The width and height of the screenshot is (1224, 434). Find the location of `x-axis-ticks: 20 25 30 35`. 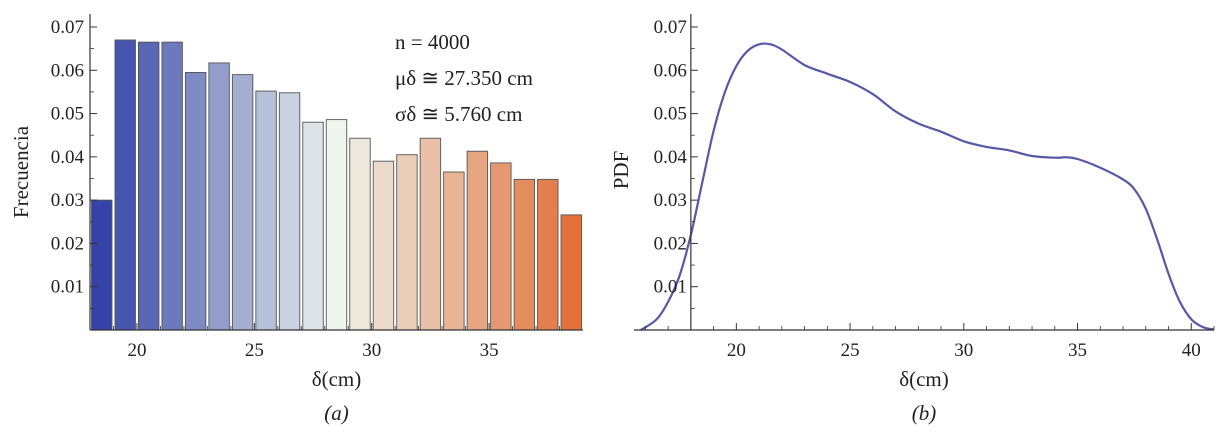

x-axis-ticks: 20 25 30 35 is located at coordinates (336, 342).